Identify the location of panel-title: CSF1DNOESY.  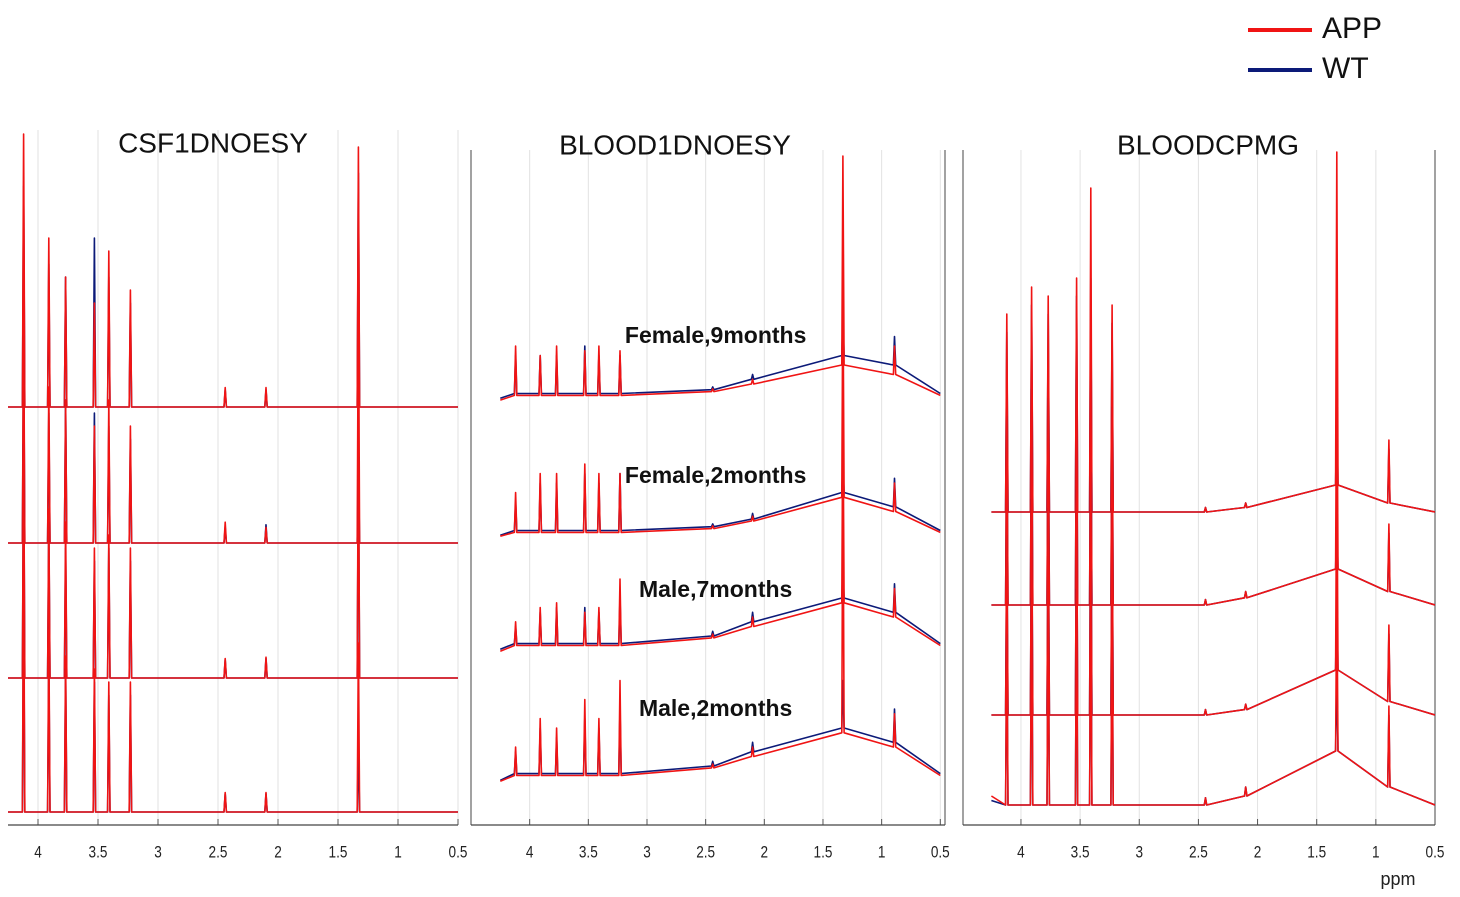
(213, 142).